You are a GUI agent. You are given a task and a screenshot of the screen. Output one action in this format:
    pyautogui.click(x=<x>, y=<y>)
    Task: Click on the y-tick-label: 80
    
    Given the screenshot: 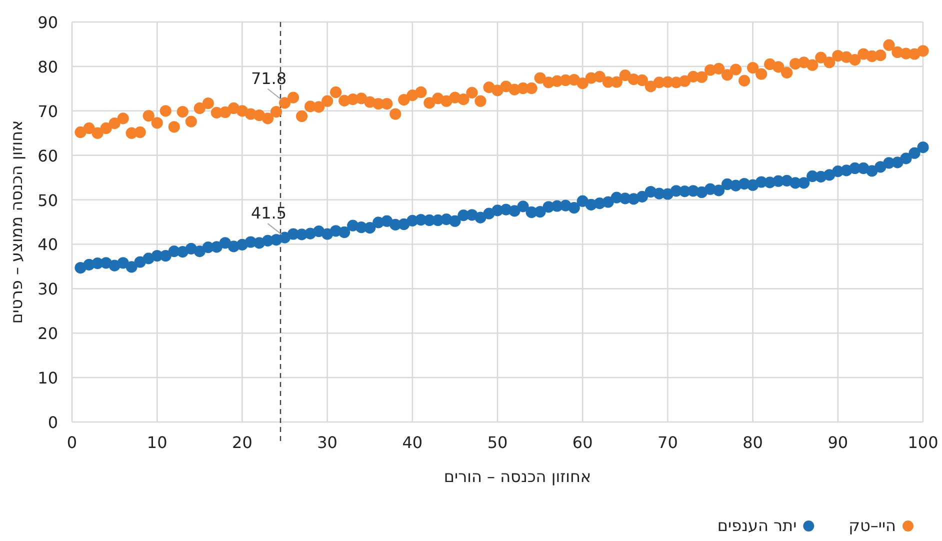 What is the action you would take?
    pyautogui.click(x=48, y=66)
    